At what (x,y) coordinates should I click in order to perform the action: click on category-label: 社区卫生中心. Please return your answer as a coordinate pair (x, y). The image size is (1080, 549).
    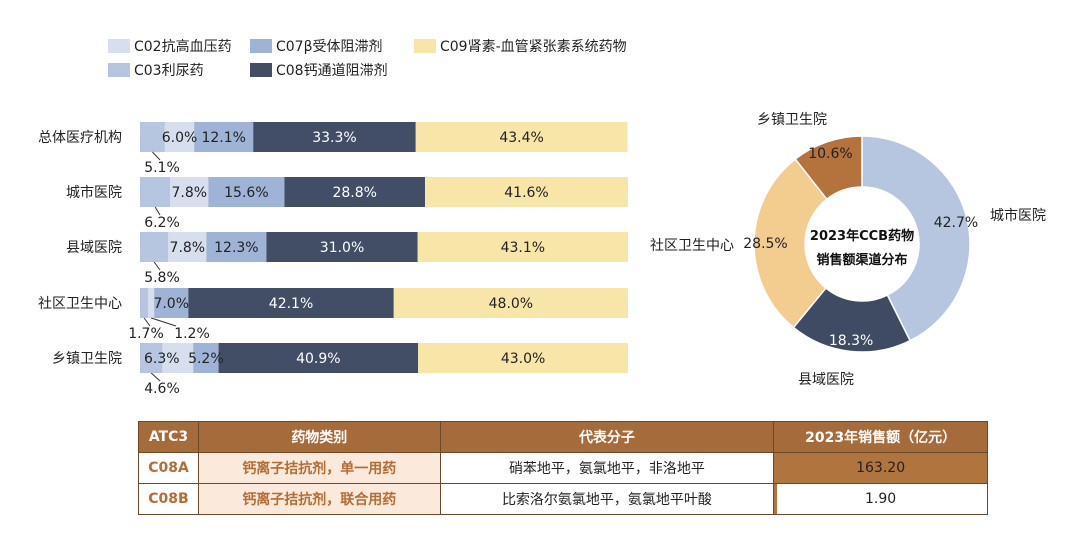
    Looking at the image, I should click on (80, 304).